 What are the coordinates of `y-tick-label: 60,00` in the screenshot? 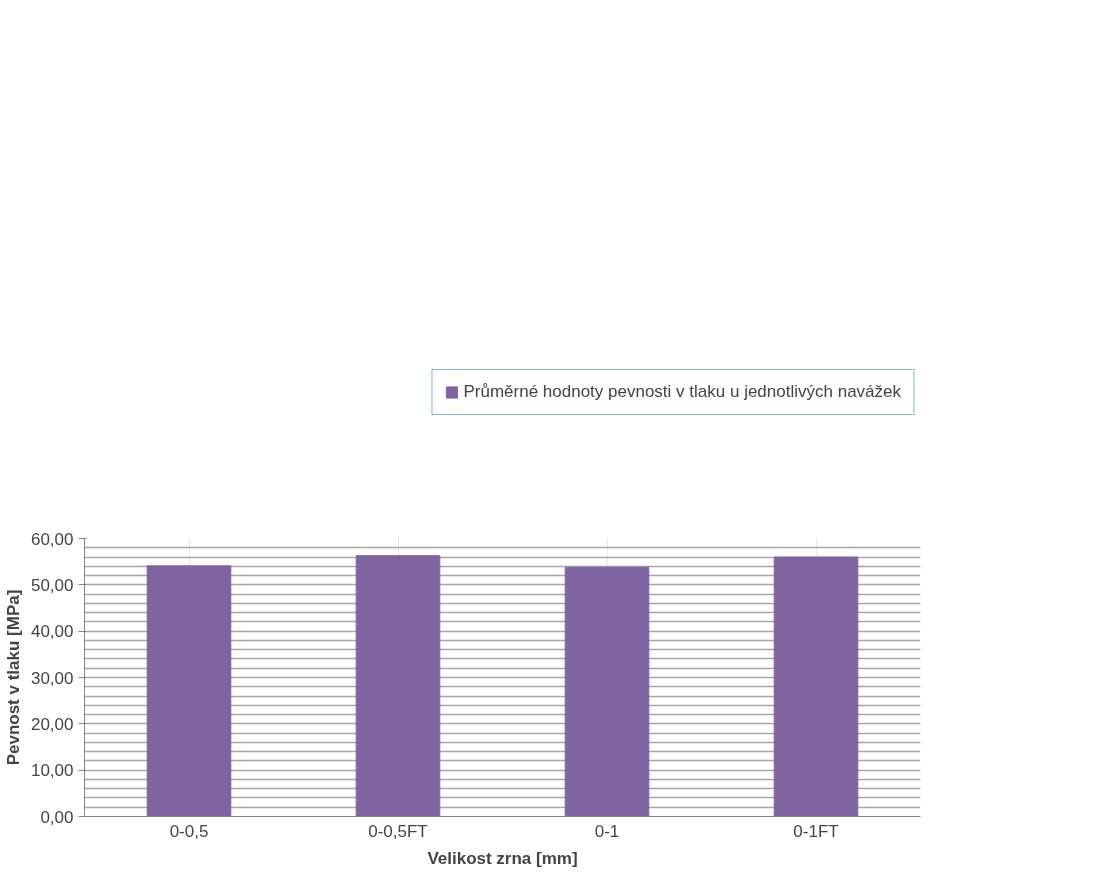 It's located at (52, 539).